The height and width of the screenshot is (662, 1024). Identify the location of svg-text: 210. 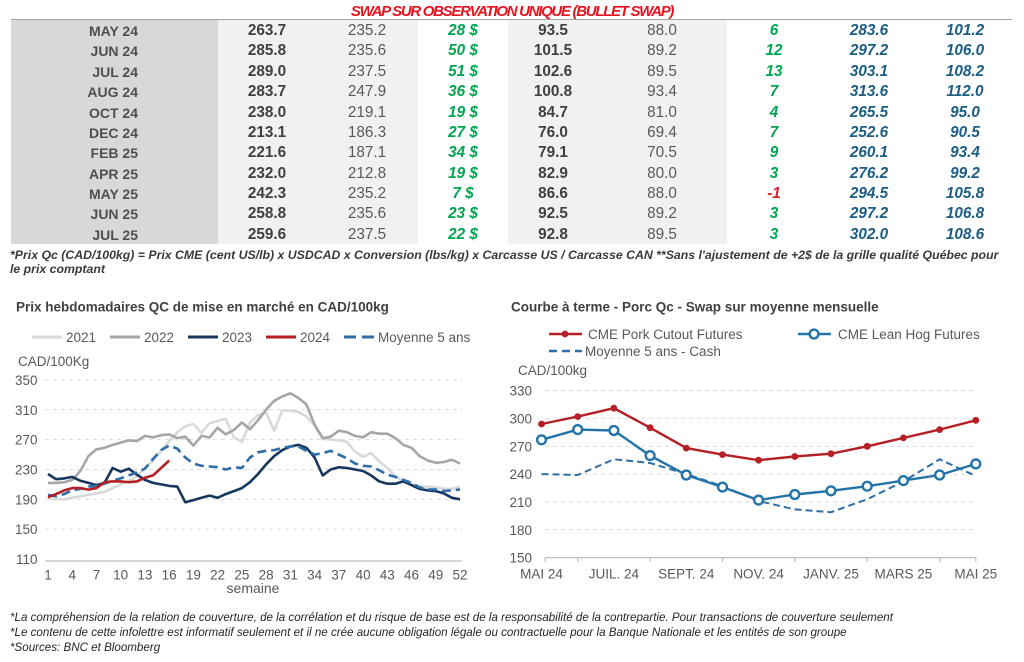
(520, 502).